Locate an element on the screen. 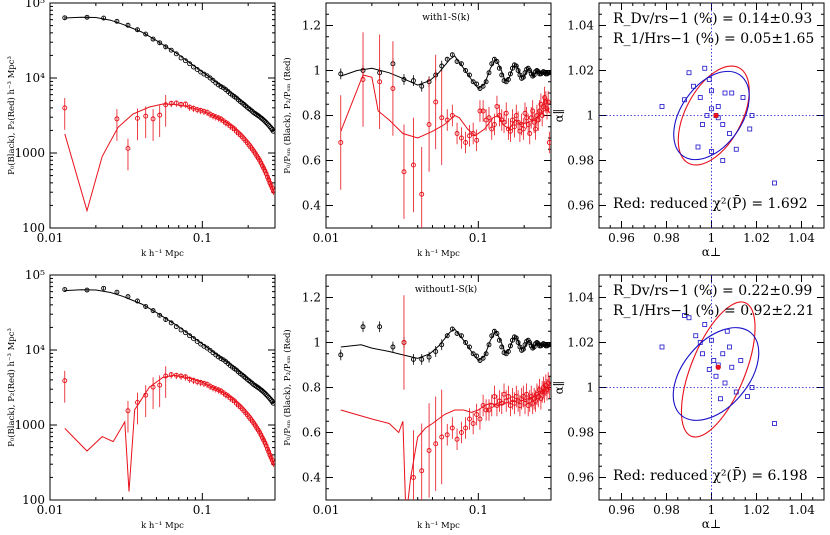  y-tick-label: 0.96 is located at coordinates (580, 206).